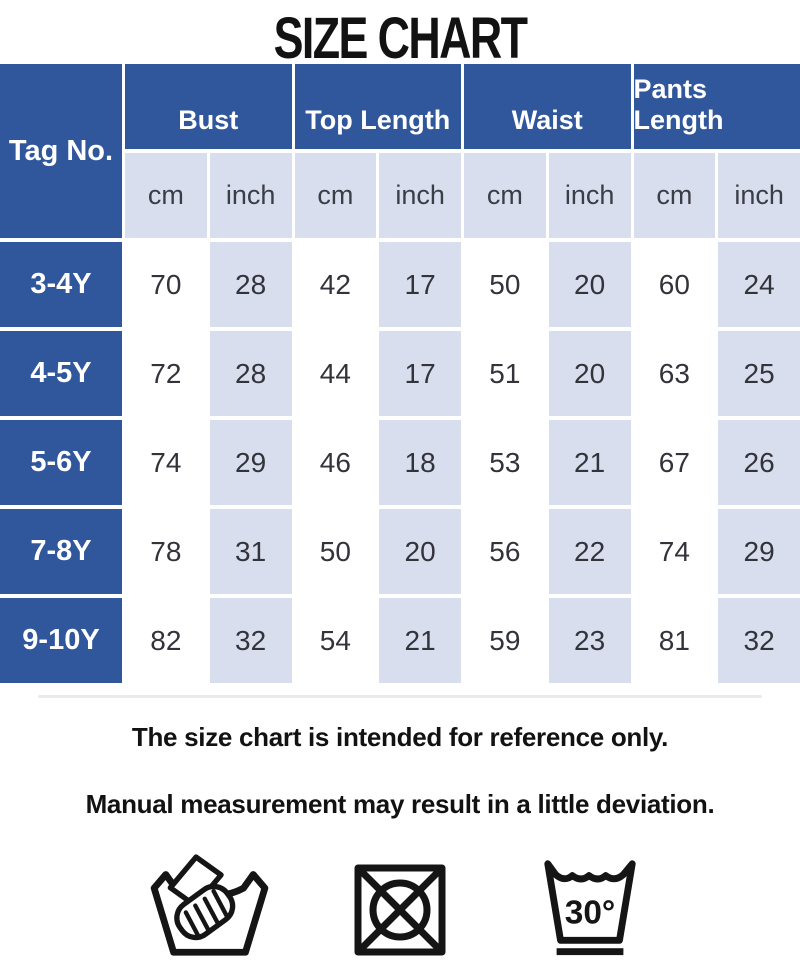 This screenshot has height=960, width=800. What do you see at coordinates (505, 373) in the screenshot?
I see `value-cell: 51` at bounding box center [505, 373].